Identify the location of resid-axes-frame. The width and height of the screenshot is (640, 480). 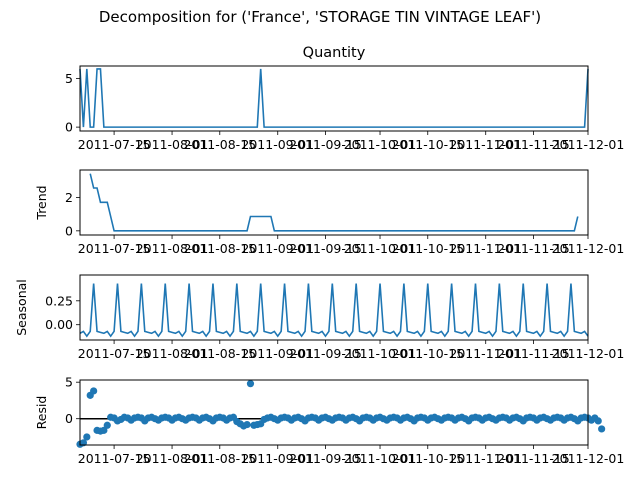
(334, 412).